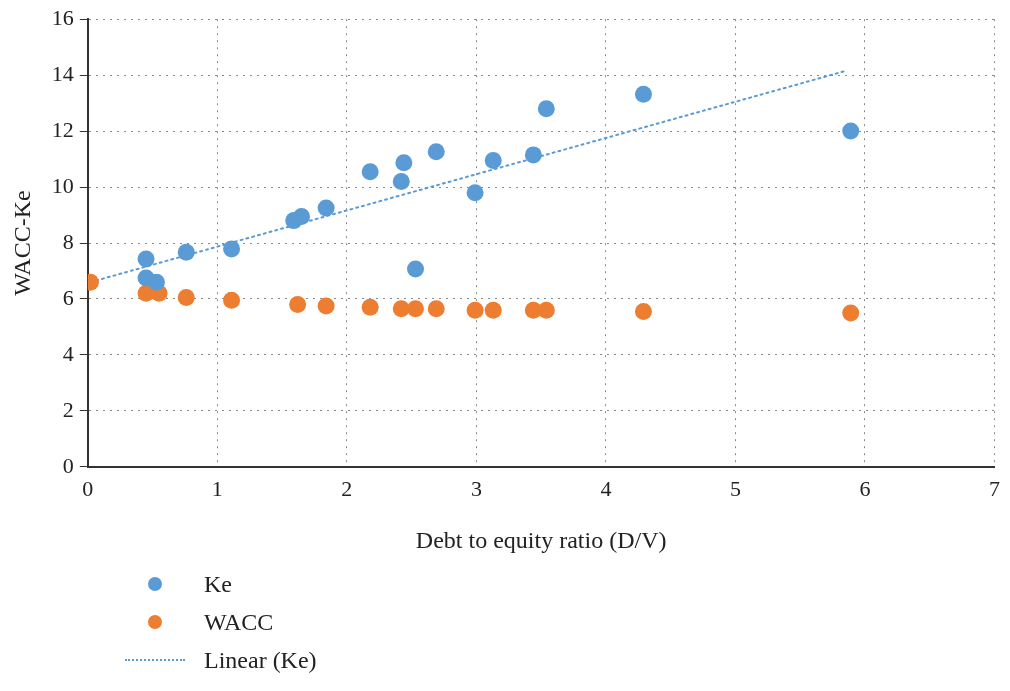 Image resolution: width=1010 pixels, height=691 pixels. What do you see at coordinates (218, 584) in the screenshot?
I see `legend-label: Ke` at bounding box center [218, 584].